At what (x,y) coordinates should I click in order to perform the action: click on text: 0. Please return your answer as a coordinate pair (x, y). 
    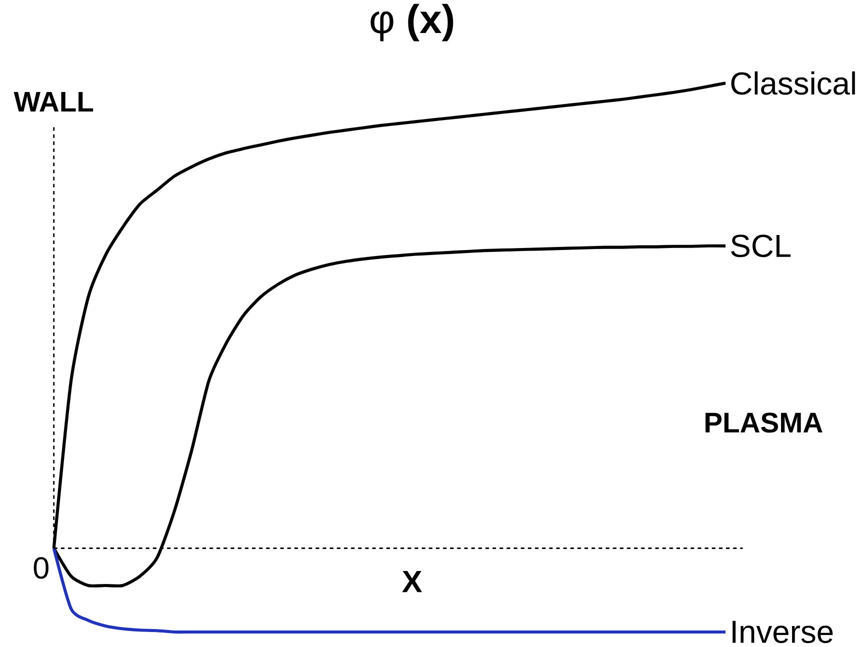
    Looking at the image, I should click on (41, 568).